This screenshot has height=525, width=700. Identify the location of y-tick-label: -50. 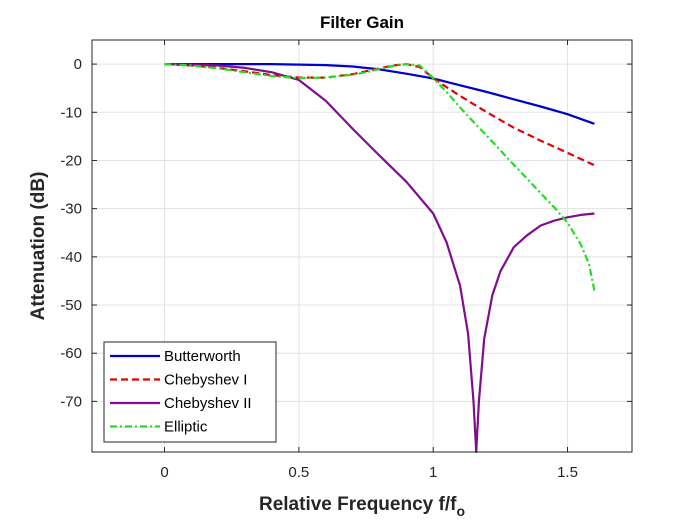
(71, 305).